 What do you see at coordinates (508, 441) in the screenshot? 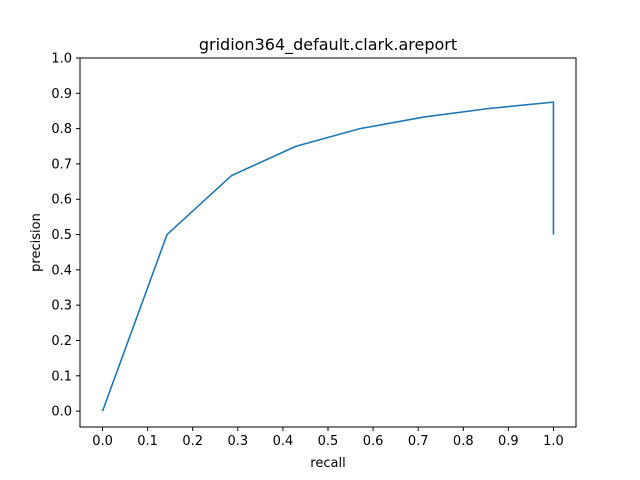
I see `x-tick-label: 0.9` at bounding box center [508, 441].